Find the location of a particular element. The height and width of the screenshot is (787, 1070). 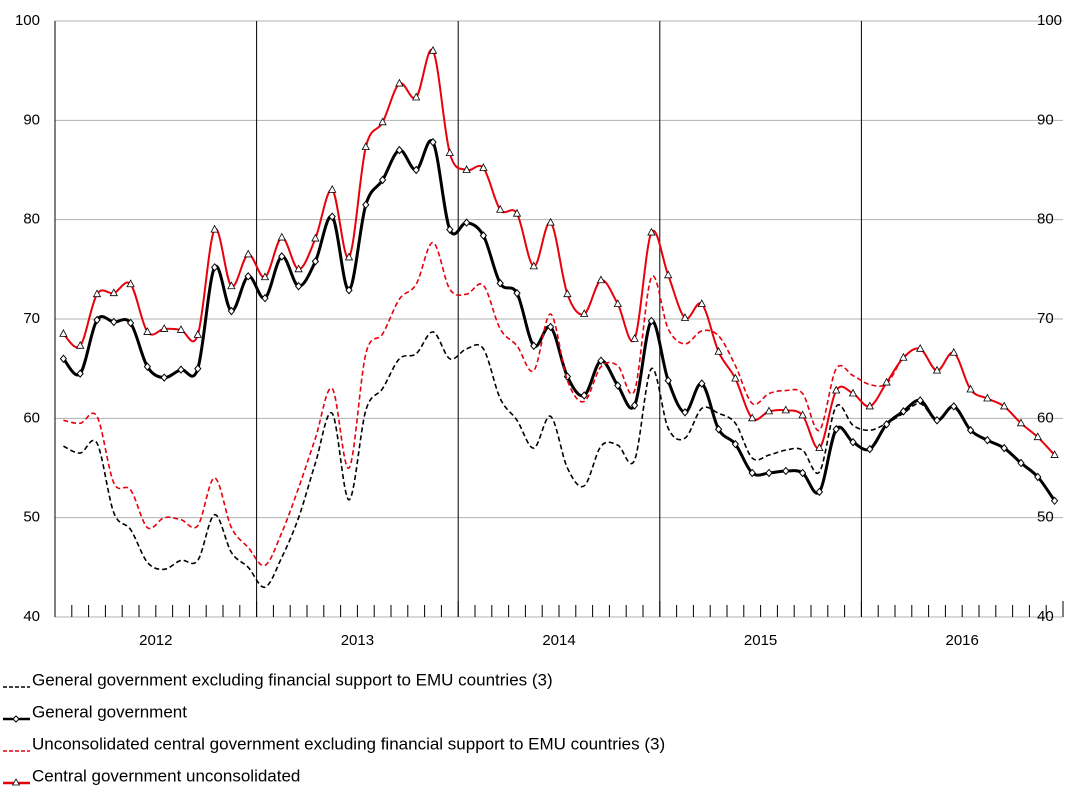

y2-tick-label: 90 is located at coordinates (1045, 119).